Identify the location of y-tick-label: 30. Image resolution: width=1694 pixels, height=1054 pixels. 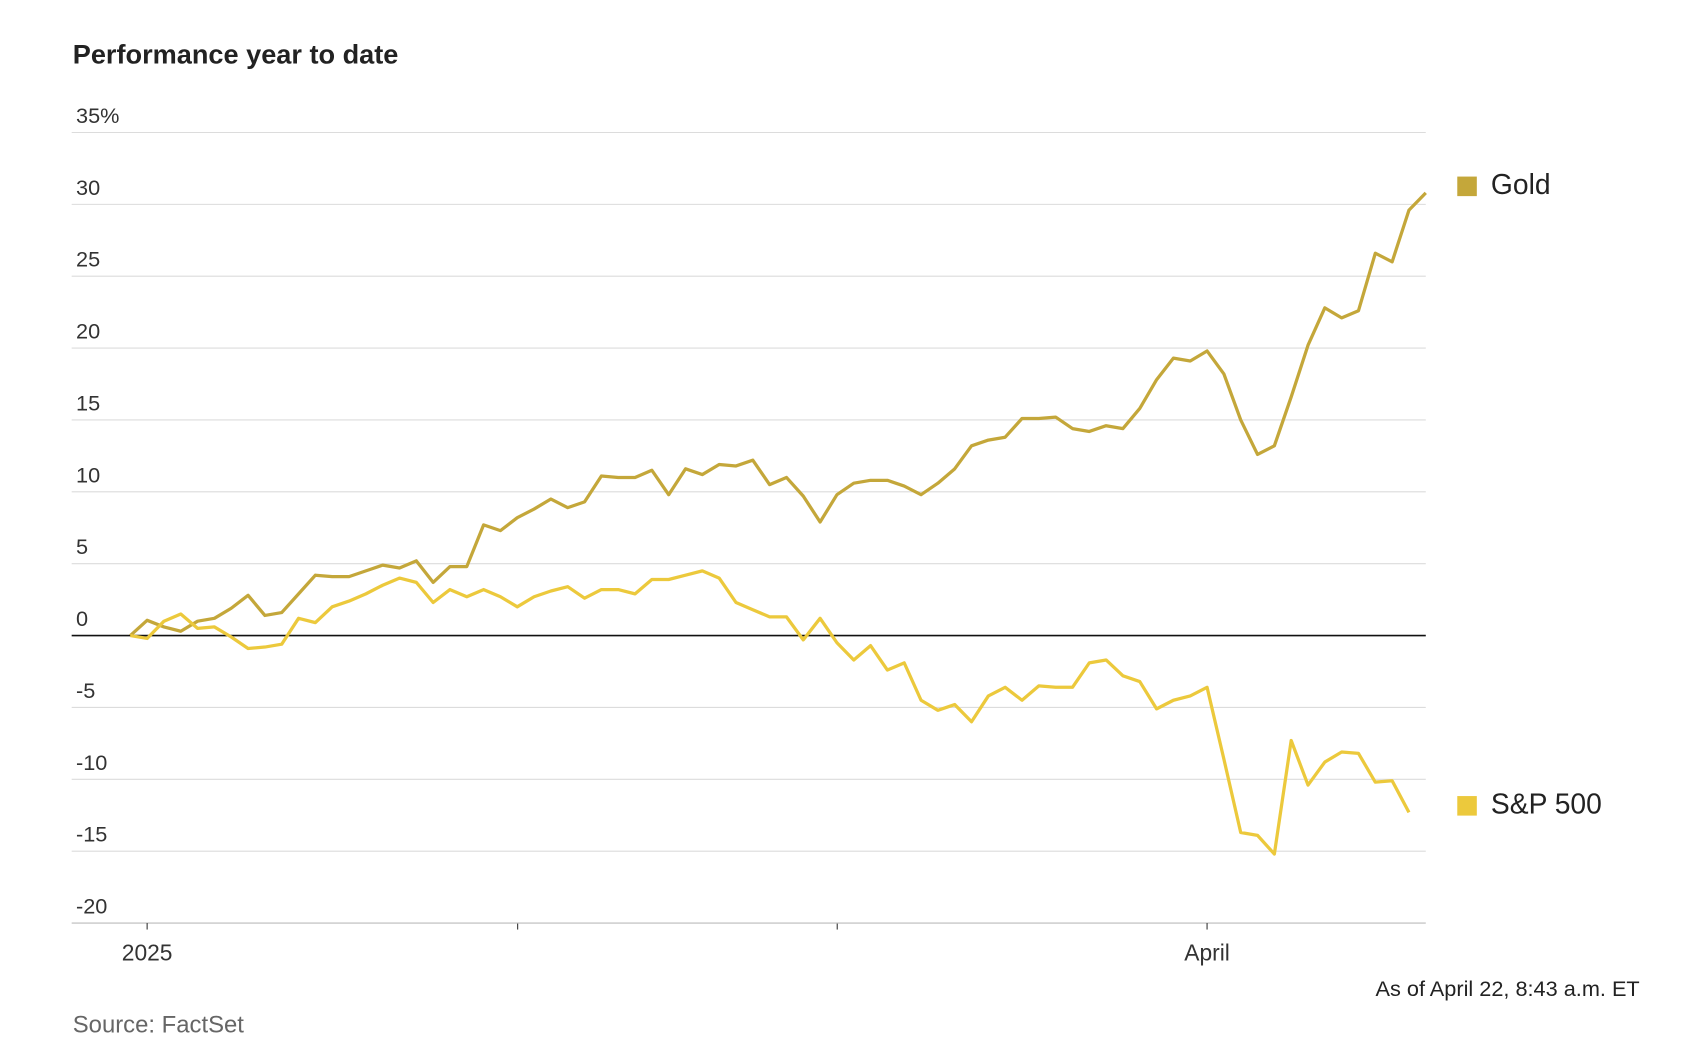
(88, 187).